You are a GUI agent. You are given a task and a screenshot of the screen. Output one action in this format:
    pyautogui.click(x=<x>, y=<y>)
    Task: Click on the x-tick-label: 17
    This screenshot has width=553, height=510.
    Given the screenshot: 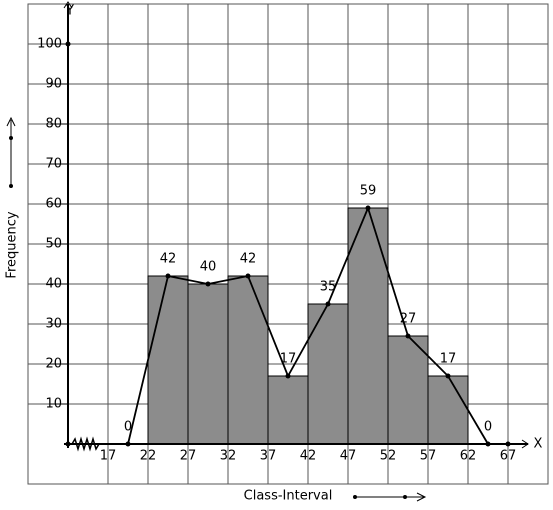 What is the action you would take?
    pyautogui.click(x=108, y=456)
    